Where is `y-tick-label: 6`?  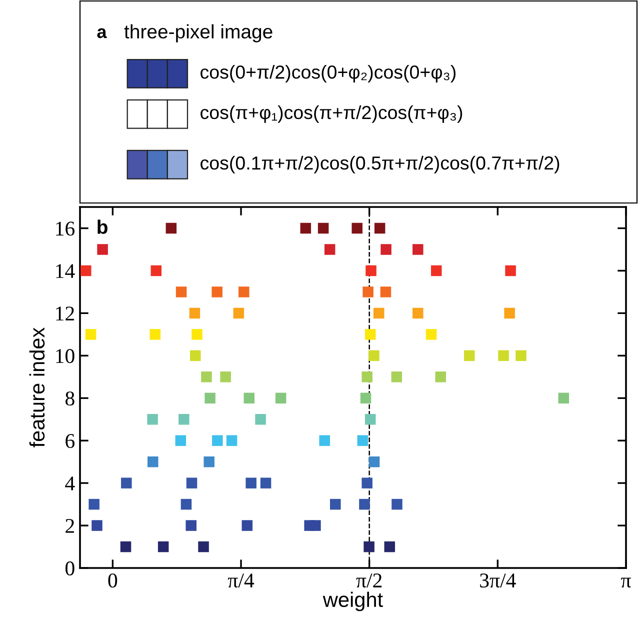 y-tick-label: 6 is located at coordinates (70, 441).